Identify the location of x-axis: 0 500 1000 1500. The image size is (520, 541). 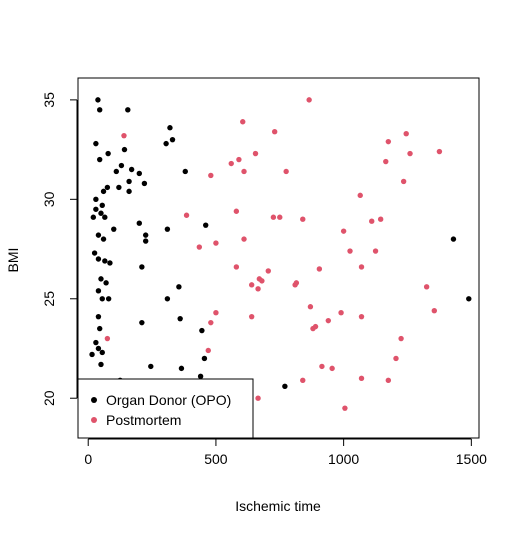
(285, 452).